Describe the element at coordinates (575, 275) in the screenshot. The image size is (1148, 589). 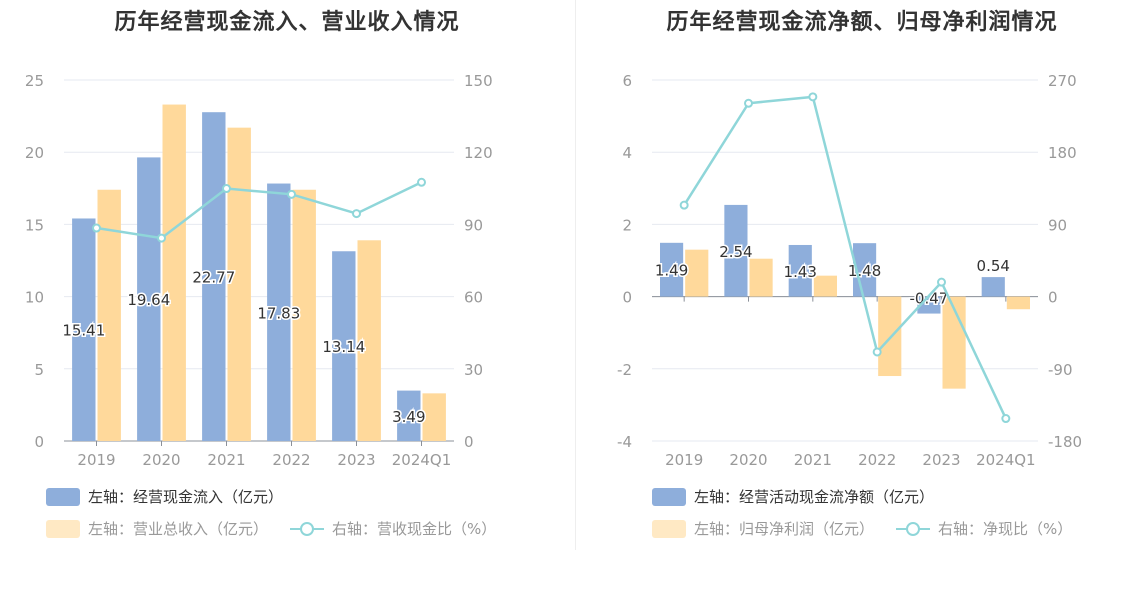
I see `panel-divider` at that location.